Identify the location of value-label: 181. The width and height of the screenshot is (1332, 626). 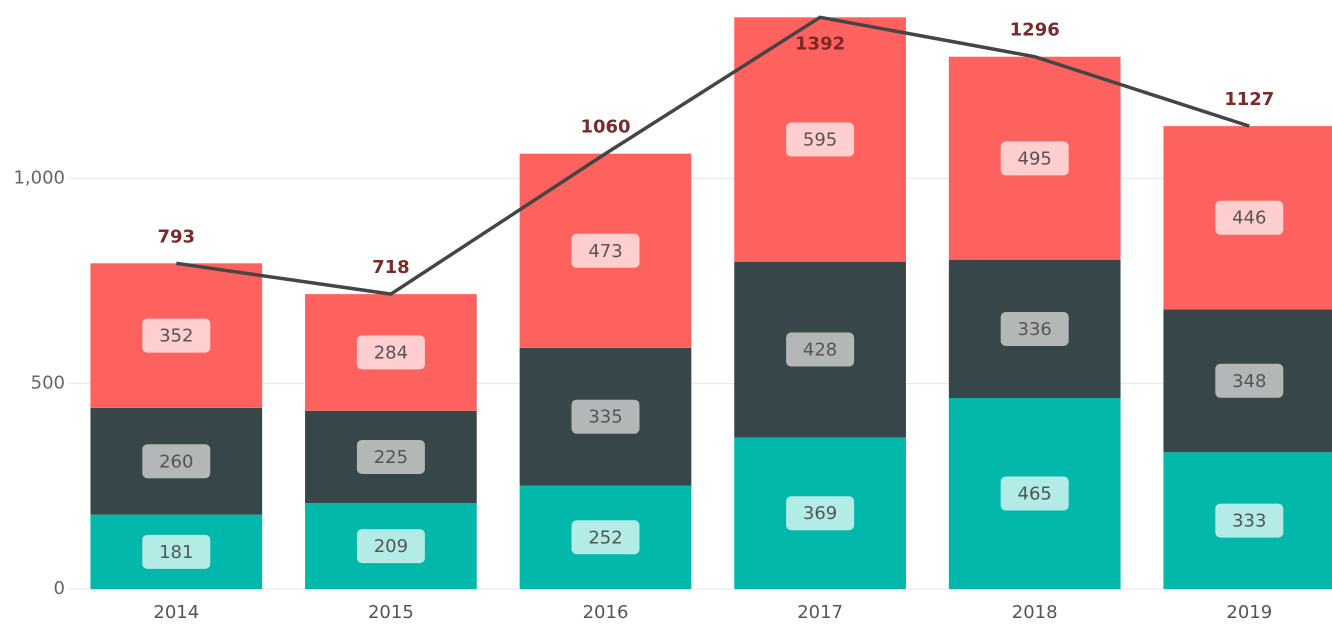
(176, 552).